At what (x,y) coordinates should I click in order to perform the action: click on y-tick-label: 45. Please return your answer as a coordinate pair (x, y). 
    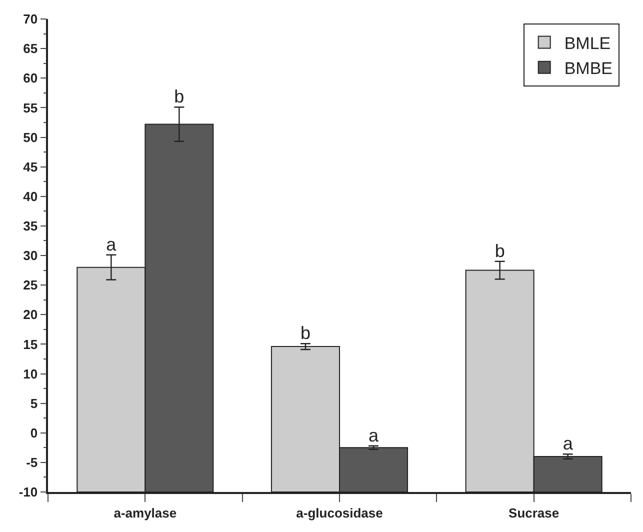
    Looking at the image, I should click on (30, 166).